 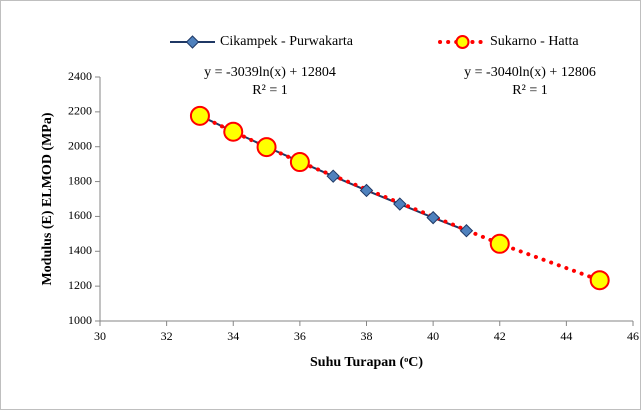 I want to click on y-tick-label: 2000, so click(x=80, y=145).